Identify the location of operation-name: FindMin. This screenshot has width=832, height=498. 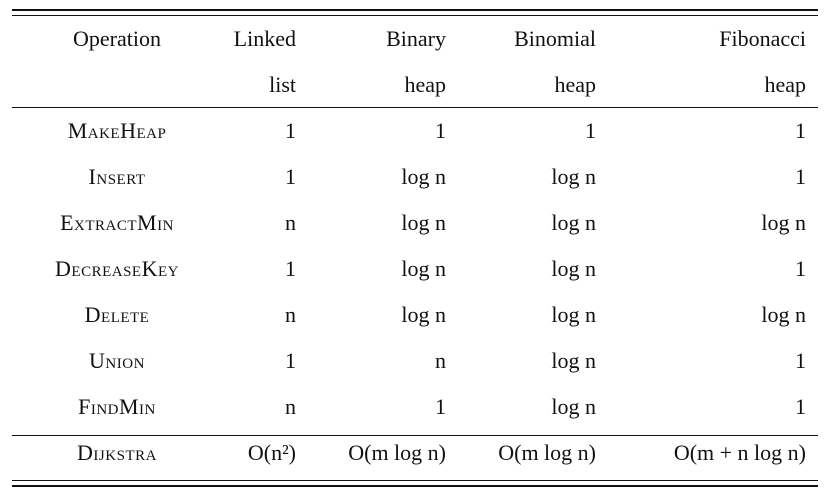
(117, 406).